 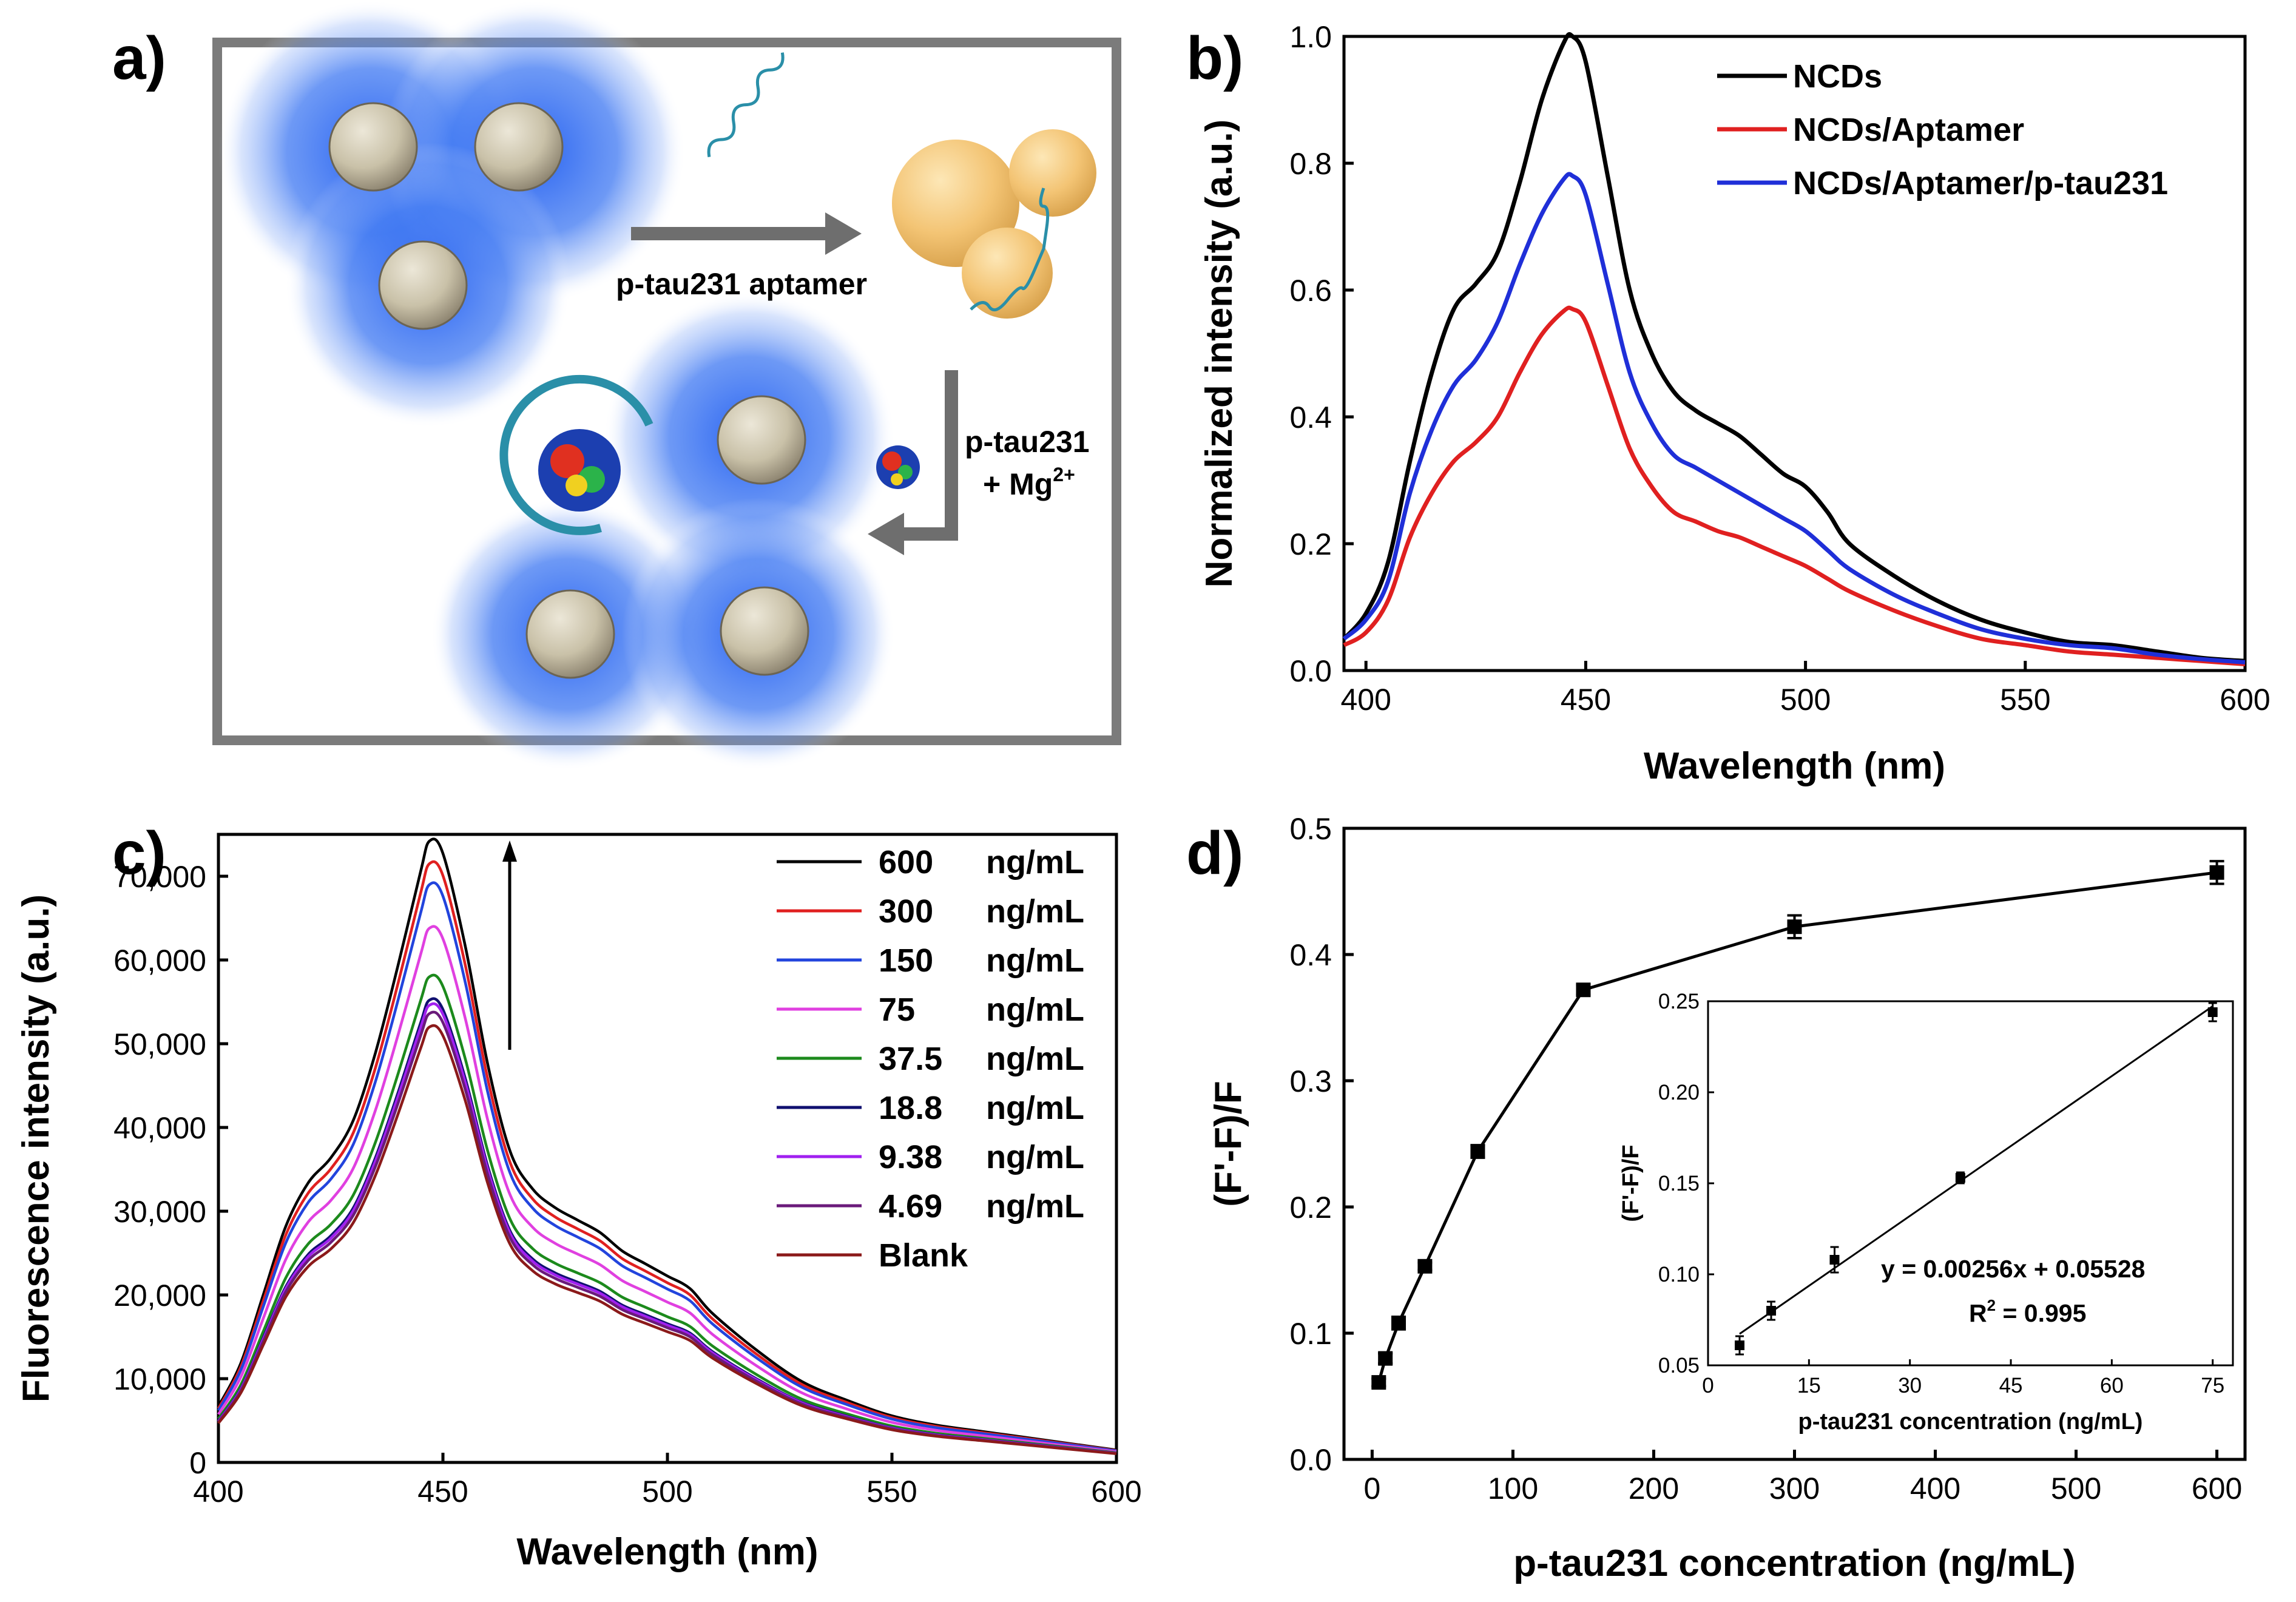 What do you see at coordinates (1310, 829) in the screenshot?
I see `y-tick-label: 0.5` at bounding box center [1310, 829].